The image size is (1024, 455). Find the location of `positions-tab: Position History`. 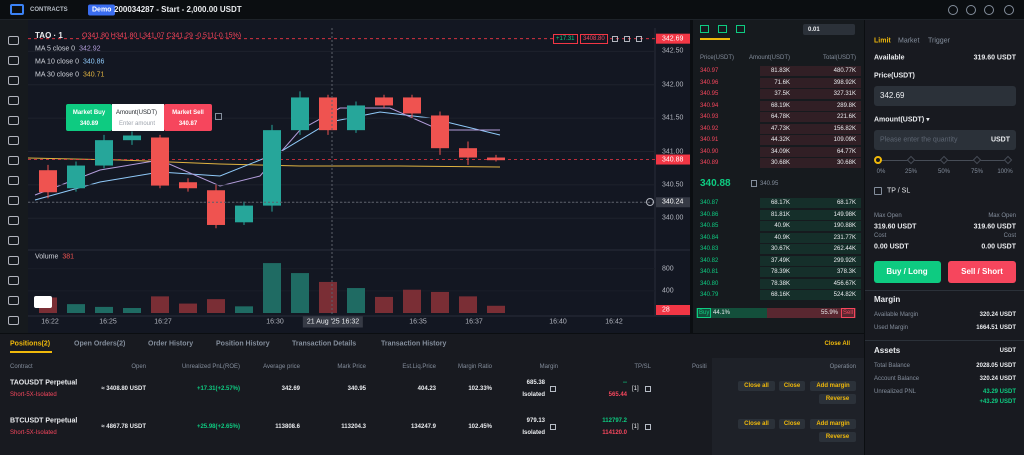

positions-tab: Position History is located at coordinates (243, 344).